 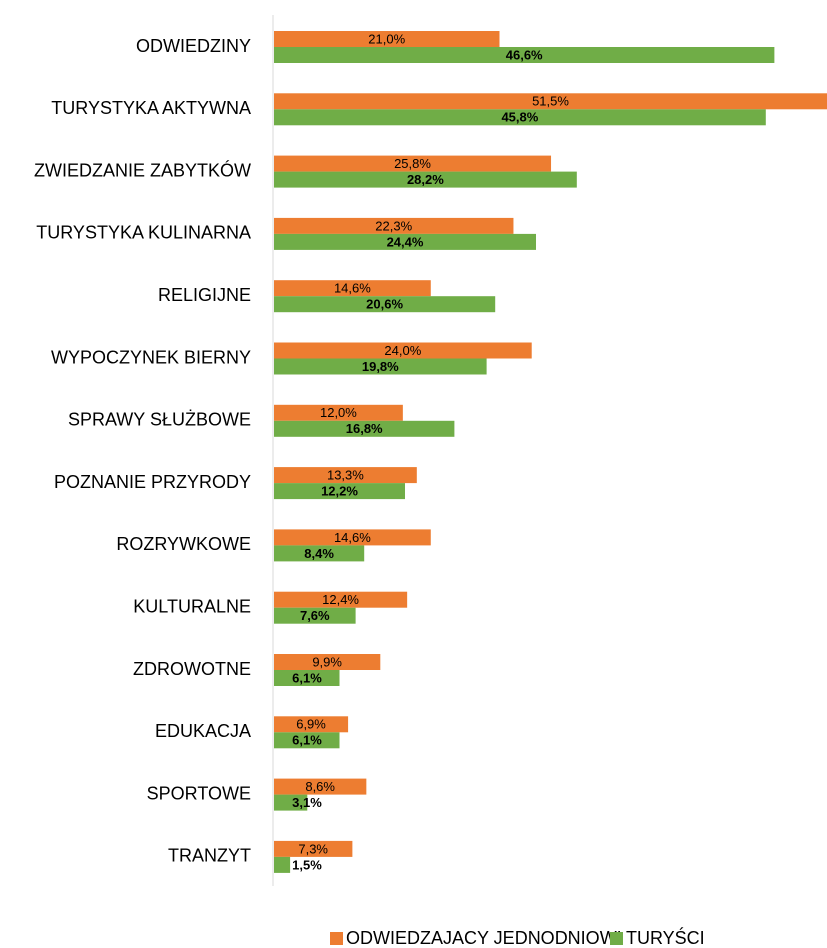 I want to click on data-label: 24,0%, so click(x=402, y=350).